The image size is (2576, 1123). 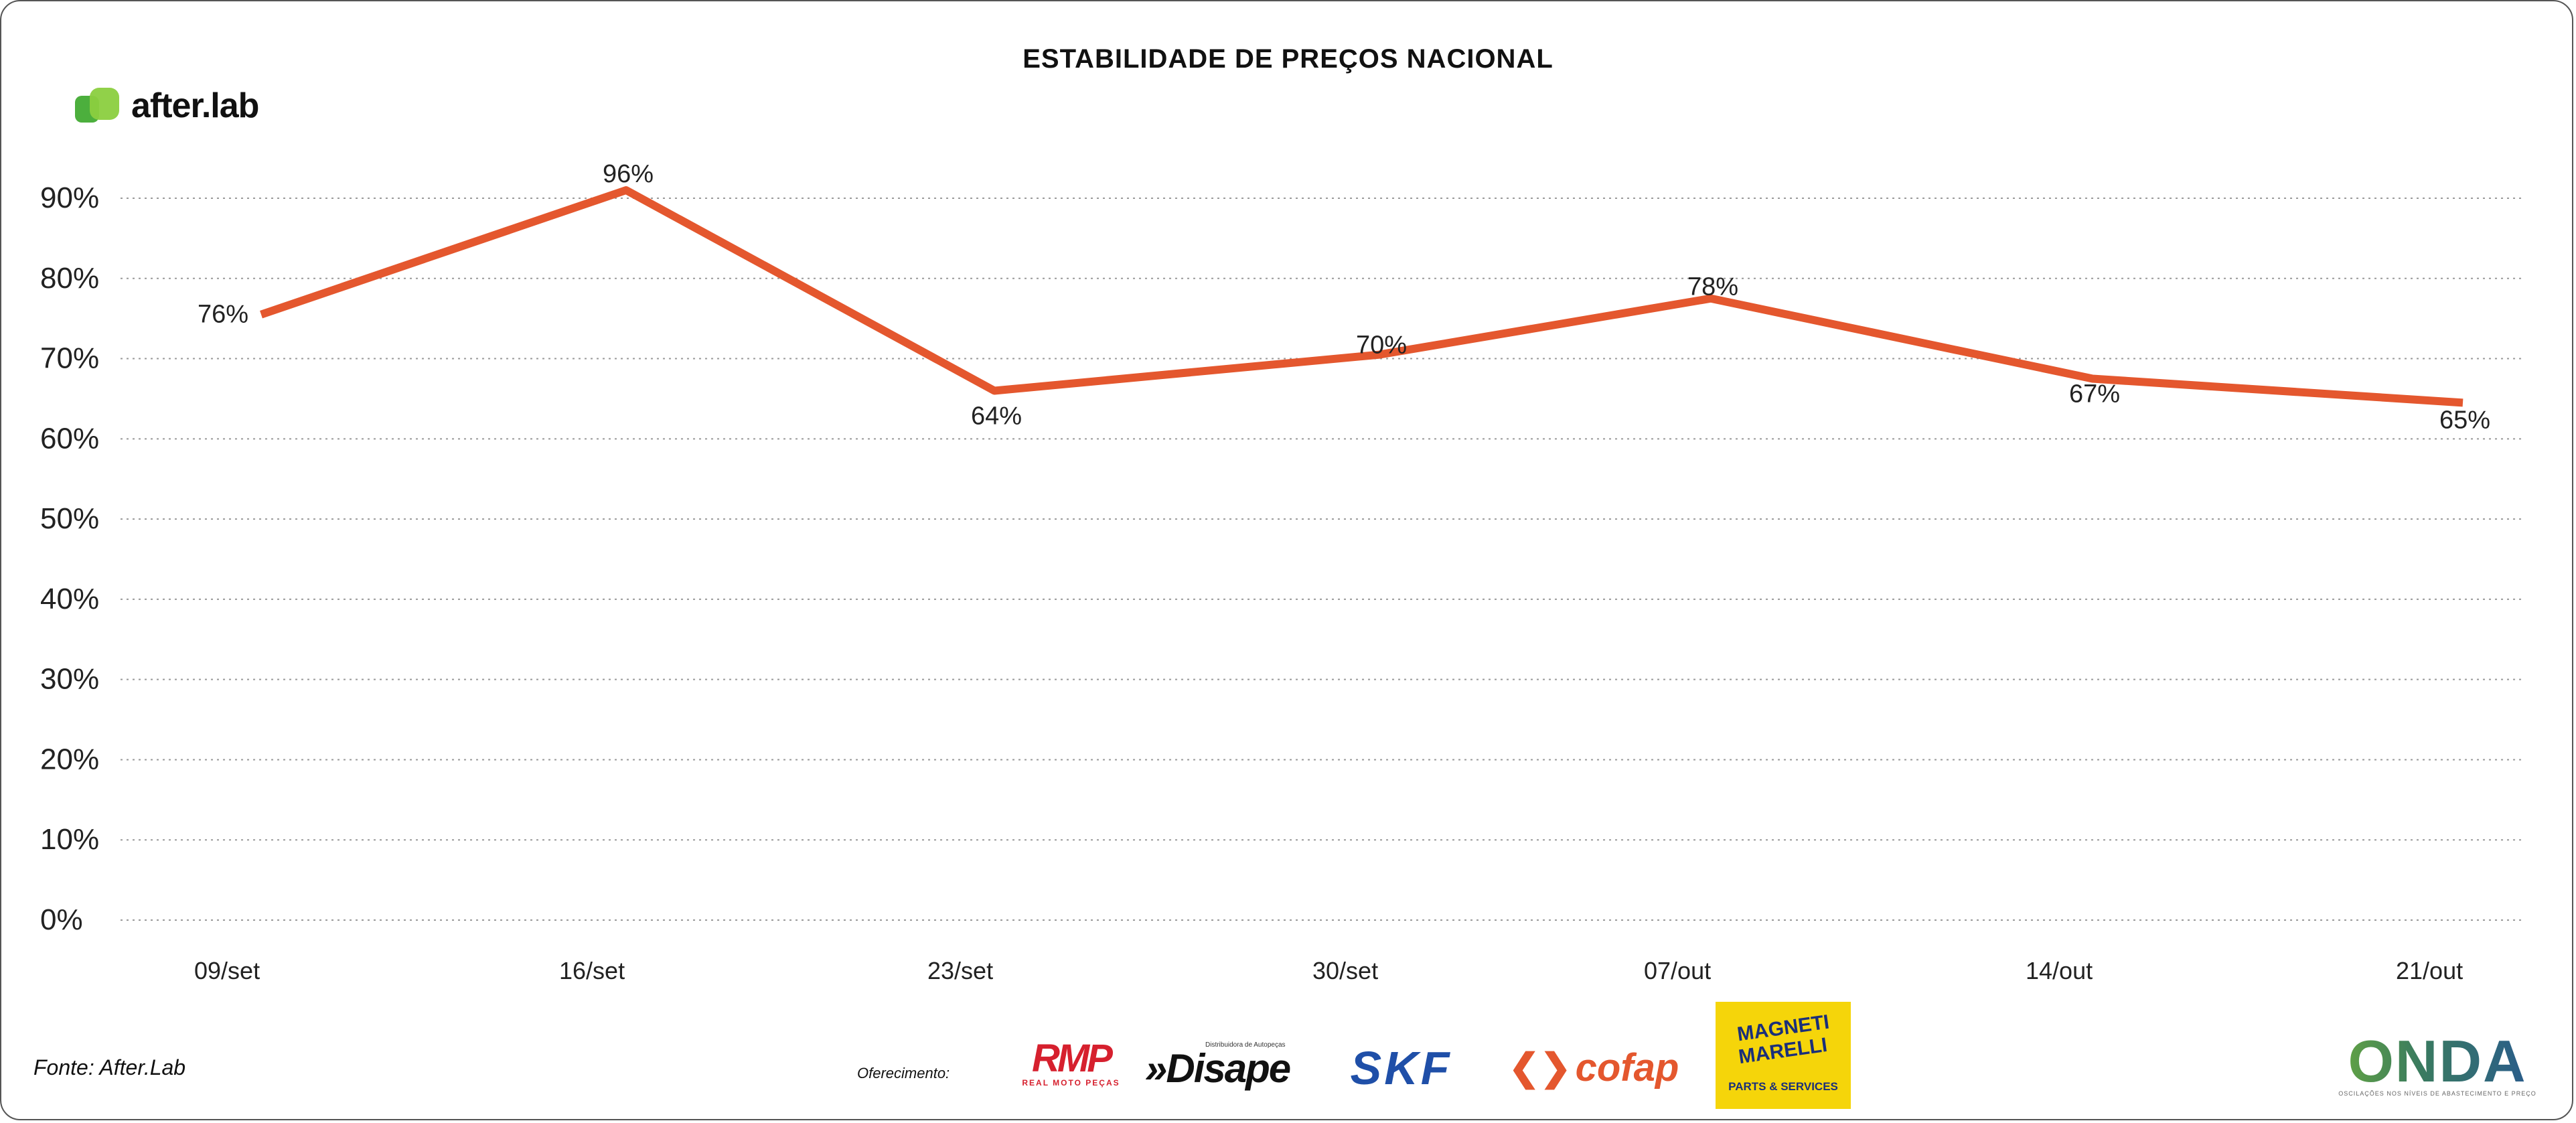 What do you see at coordinates (903, 1073) in the screenshot?
I see `sponsors-label: Oferecimento:` at bounding box center [903, 1073].